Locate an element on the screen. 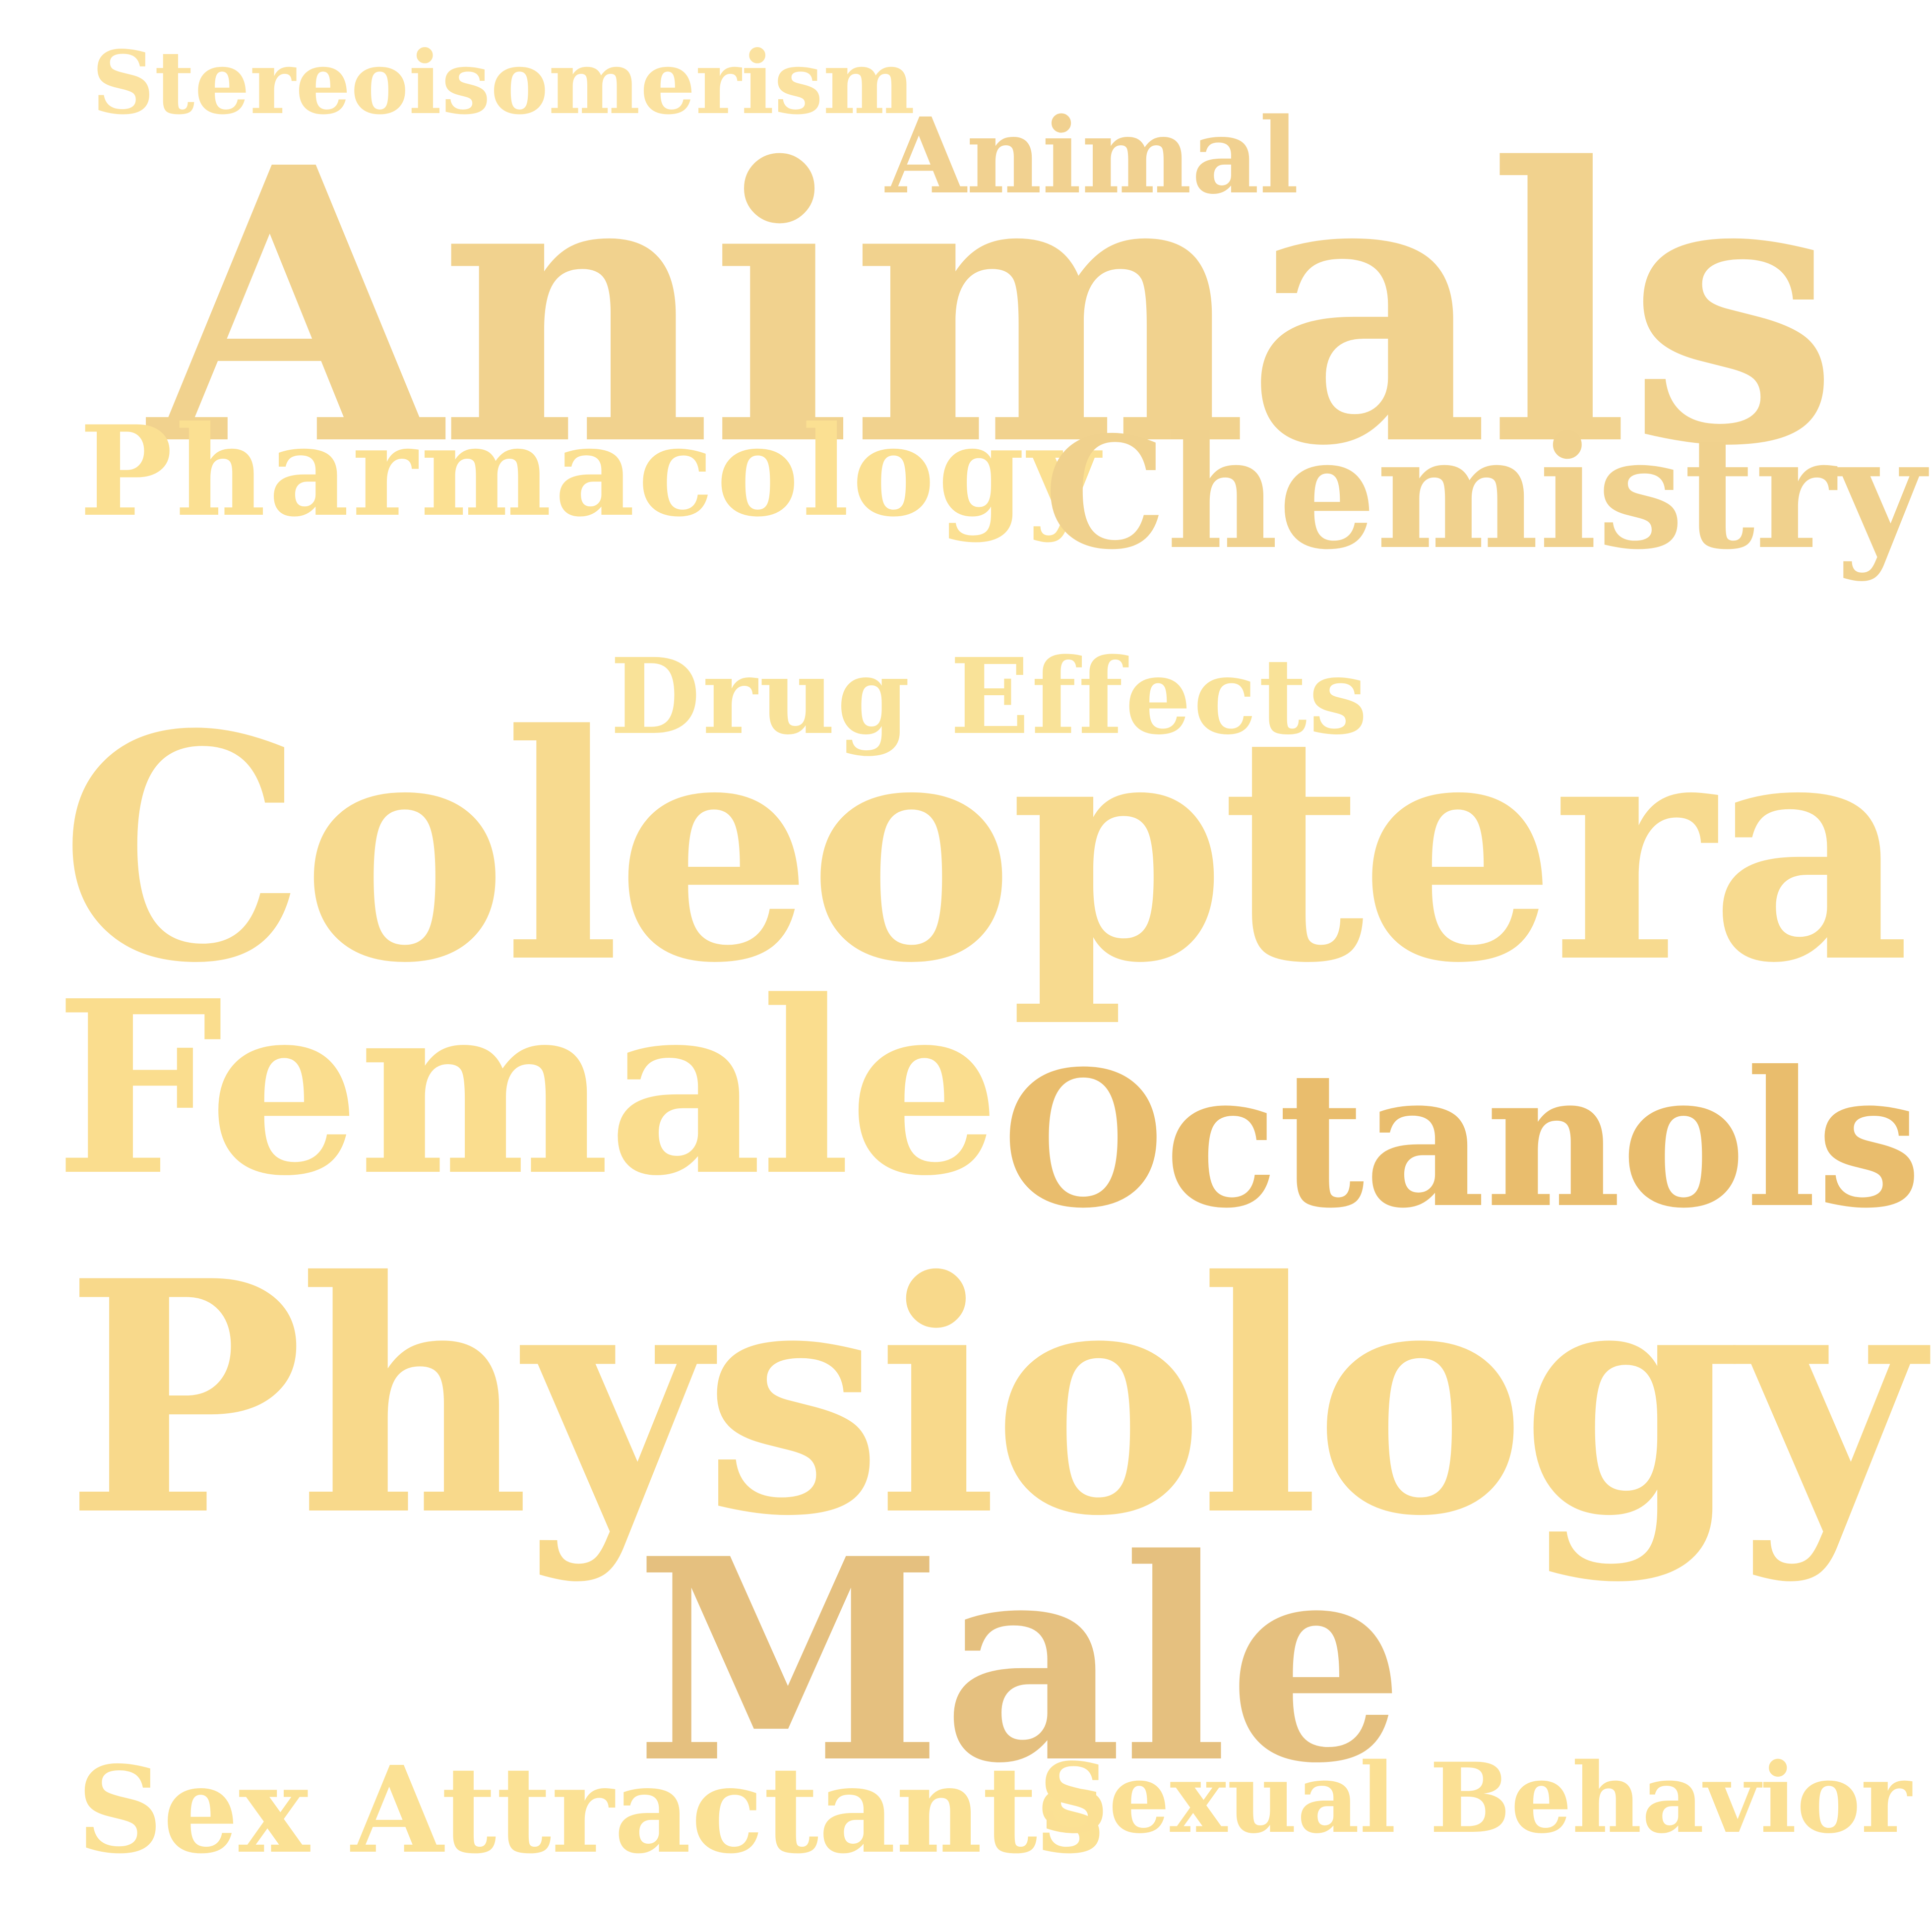 The image size is (1932, 1932). word-sexual-behavior: Sexual Behavior is located at coordinates (1476, 1798).